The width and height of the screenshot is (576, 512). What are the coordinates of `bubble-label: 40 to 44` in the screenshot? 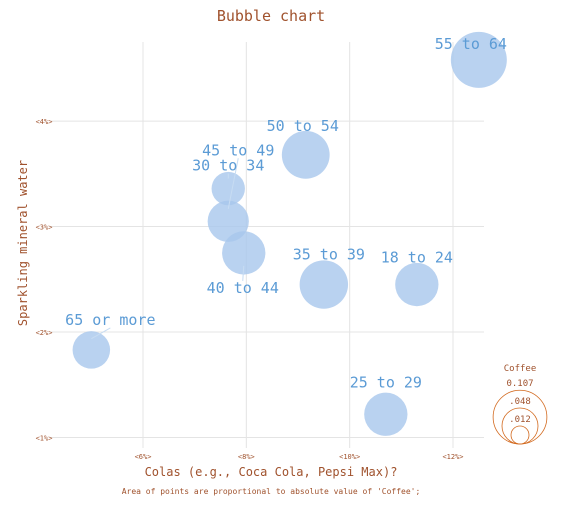 It's located at (243, 288).